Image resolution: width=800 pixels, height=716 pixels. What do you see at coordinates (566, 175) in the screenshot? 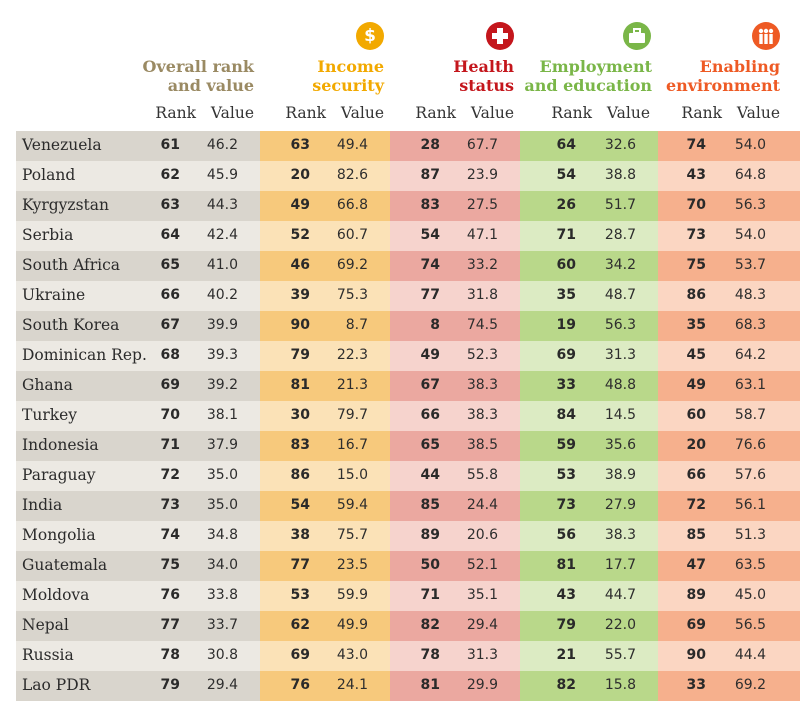
I see `employment-rank: 54` at bounding box center [566, 175].